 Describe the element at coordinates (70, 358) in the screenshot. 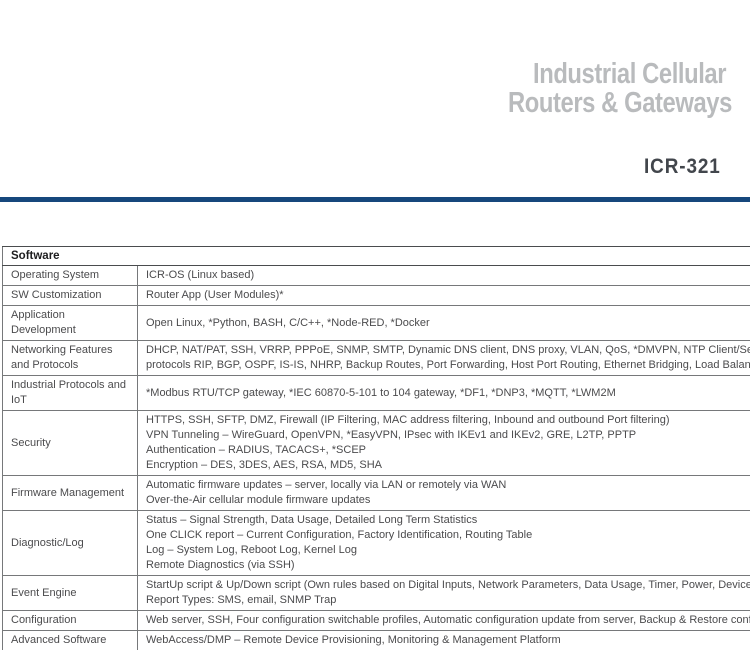

I see `spec-label: Networking Features and Protocols` at that location.